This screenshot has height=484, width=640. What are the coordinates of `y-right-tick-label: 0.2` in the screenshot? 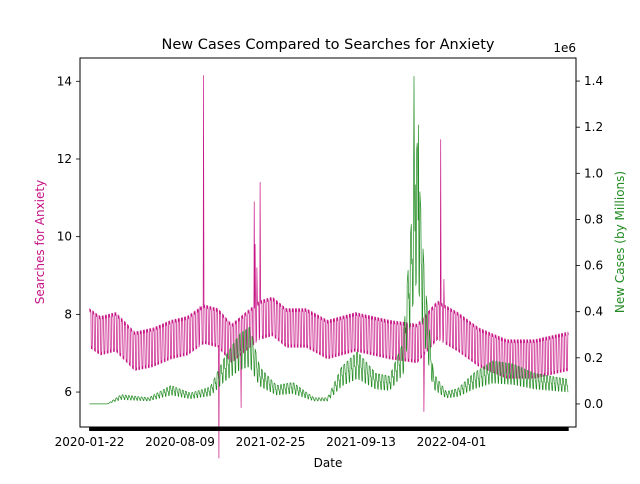 It's located at (593, 358).